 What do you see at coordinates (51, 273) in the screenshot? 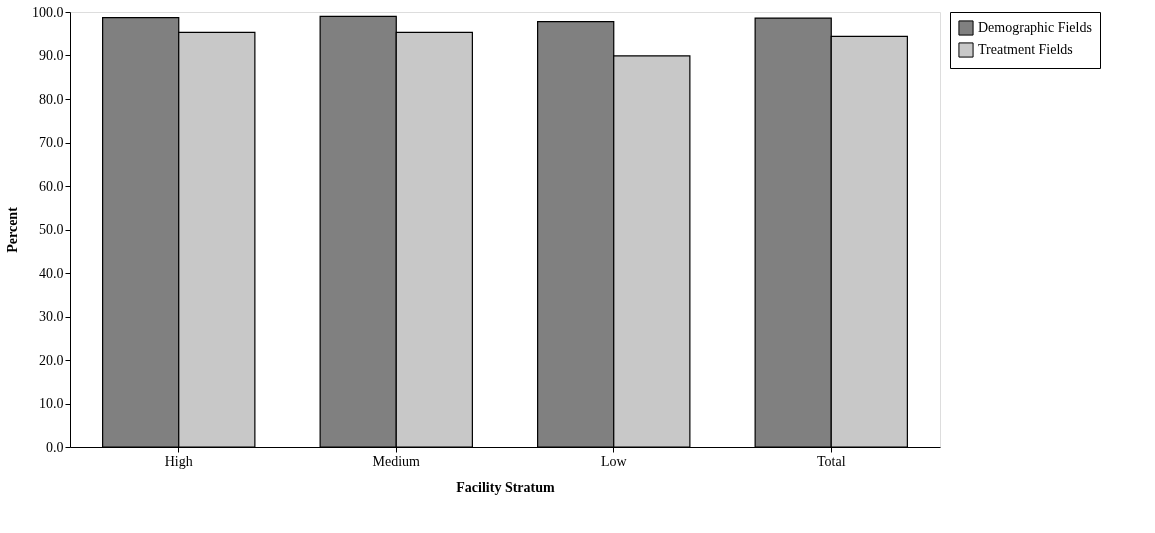
I see `y-tick-label: 40.0` at bounding box center [51, 273].